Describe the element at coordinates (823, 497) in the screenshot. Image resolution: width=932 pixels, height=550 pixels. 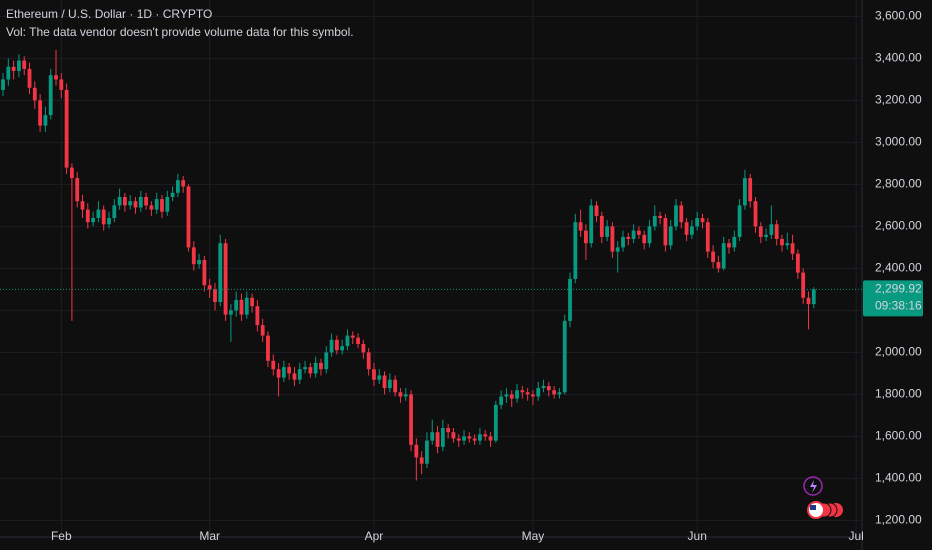
I see `indicator-icons` at that location.